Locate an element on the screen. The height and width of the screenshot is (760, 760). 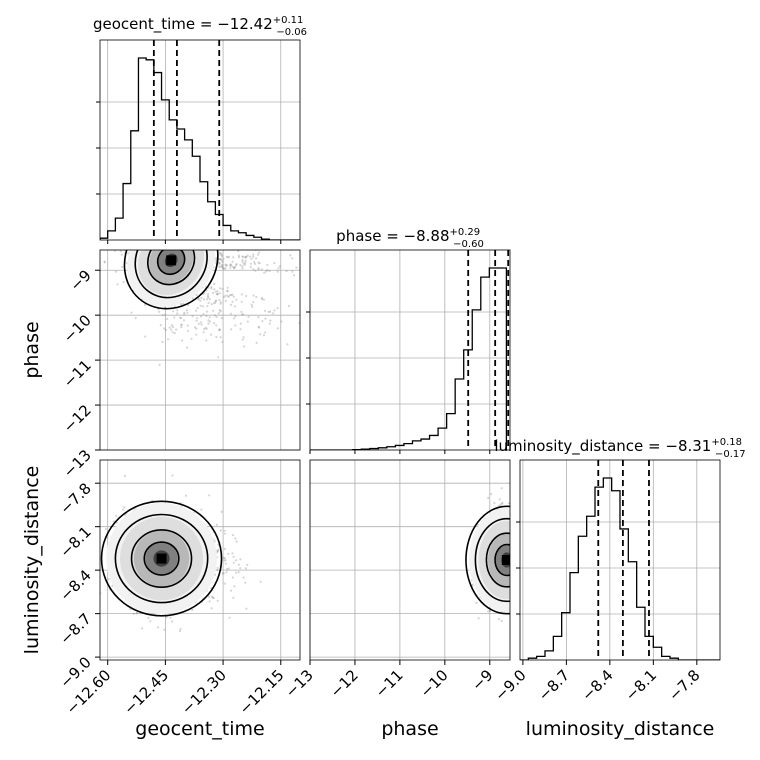
ytick-label-luminosity_distance-4: −7.8 is located at coordinates (75, 498).